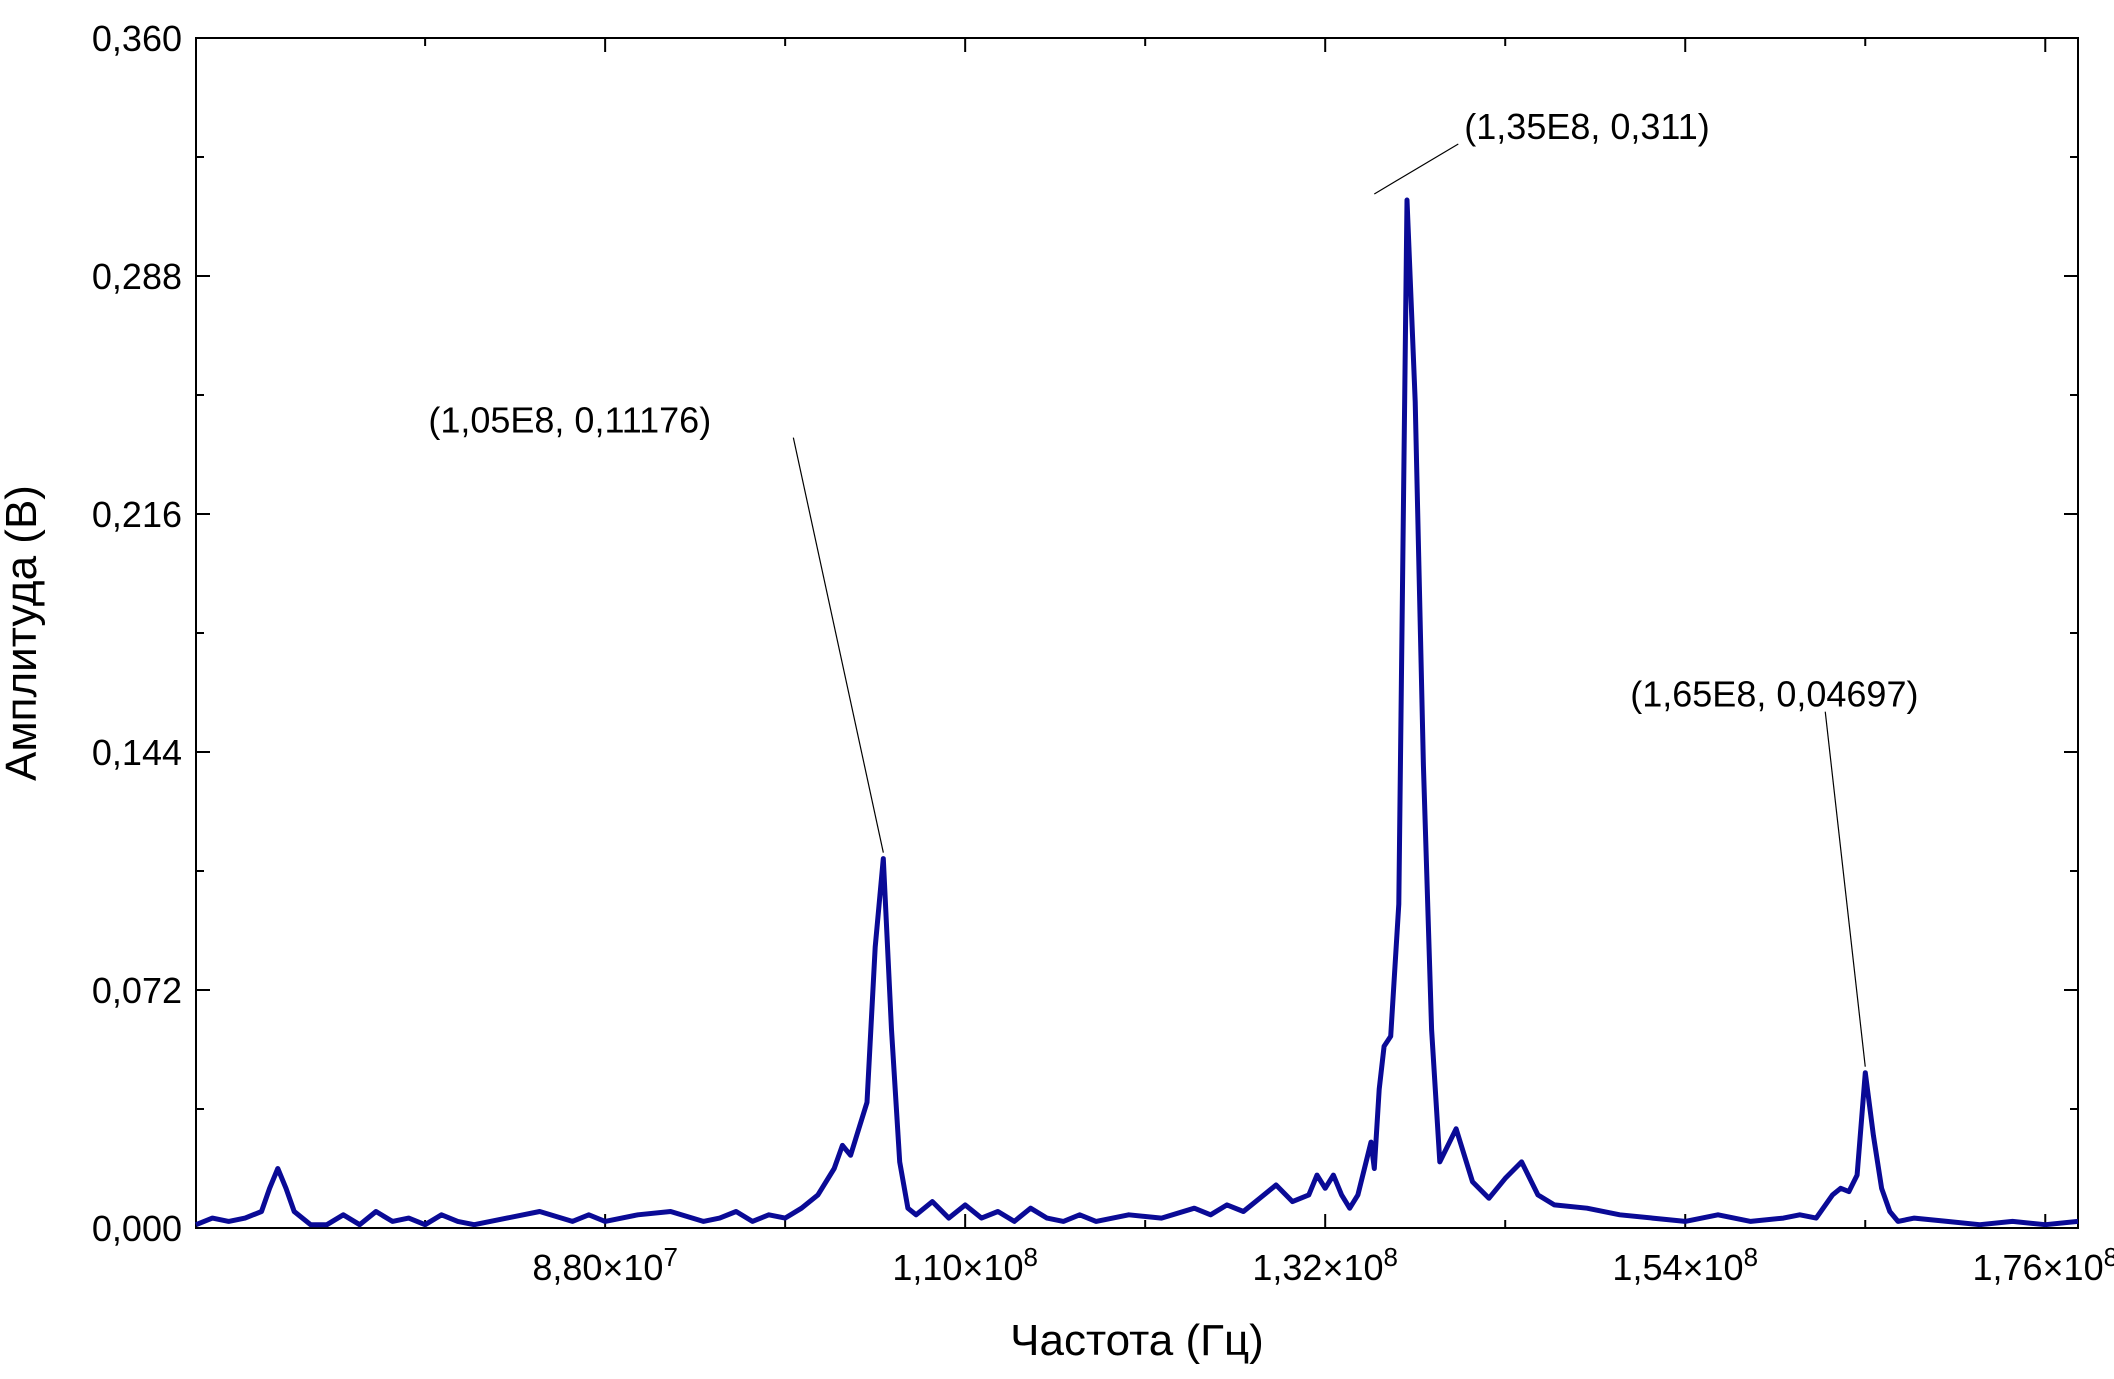  I want to click on y-tick-label: 0,000, so click(137, 1228).